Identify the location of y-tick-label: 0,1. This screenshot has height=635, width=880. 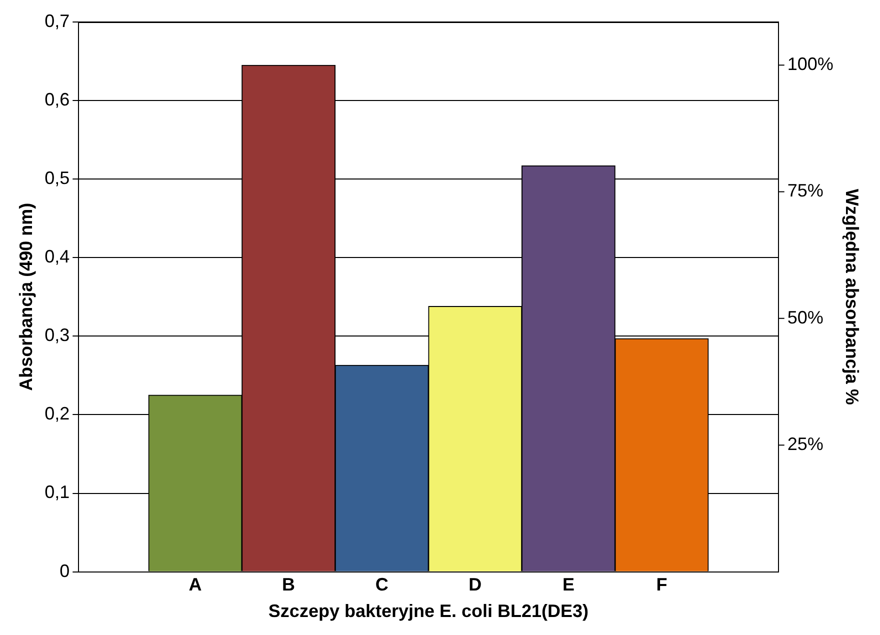
(57, 492).